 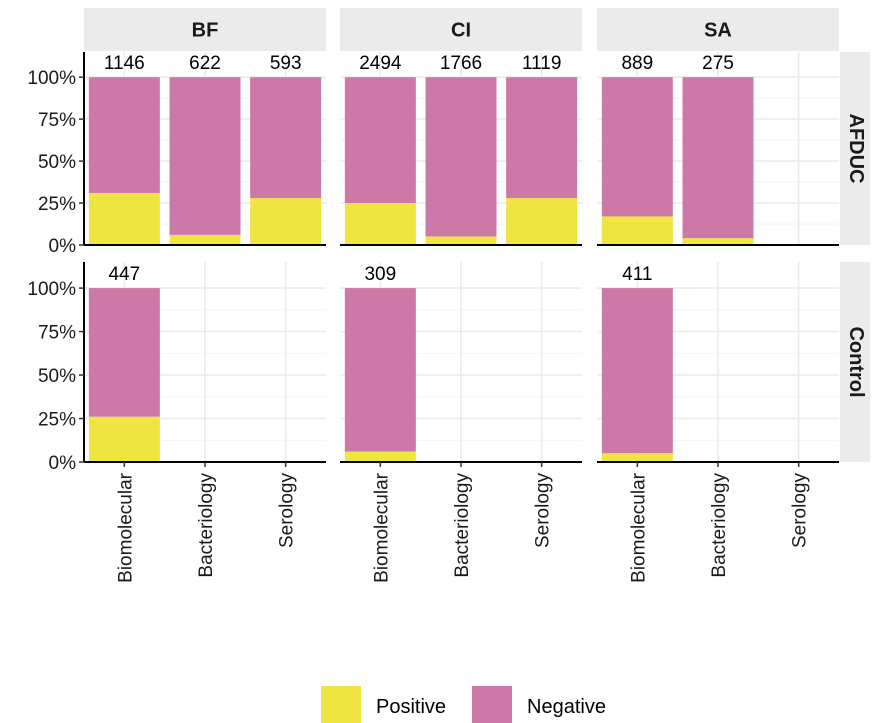 I want to click on bar-count-label: 309, so click(x=380, y=274).